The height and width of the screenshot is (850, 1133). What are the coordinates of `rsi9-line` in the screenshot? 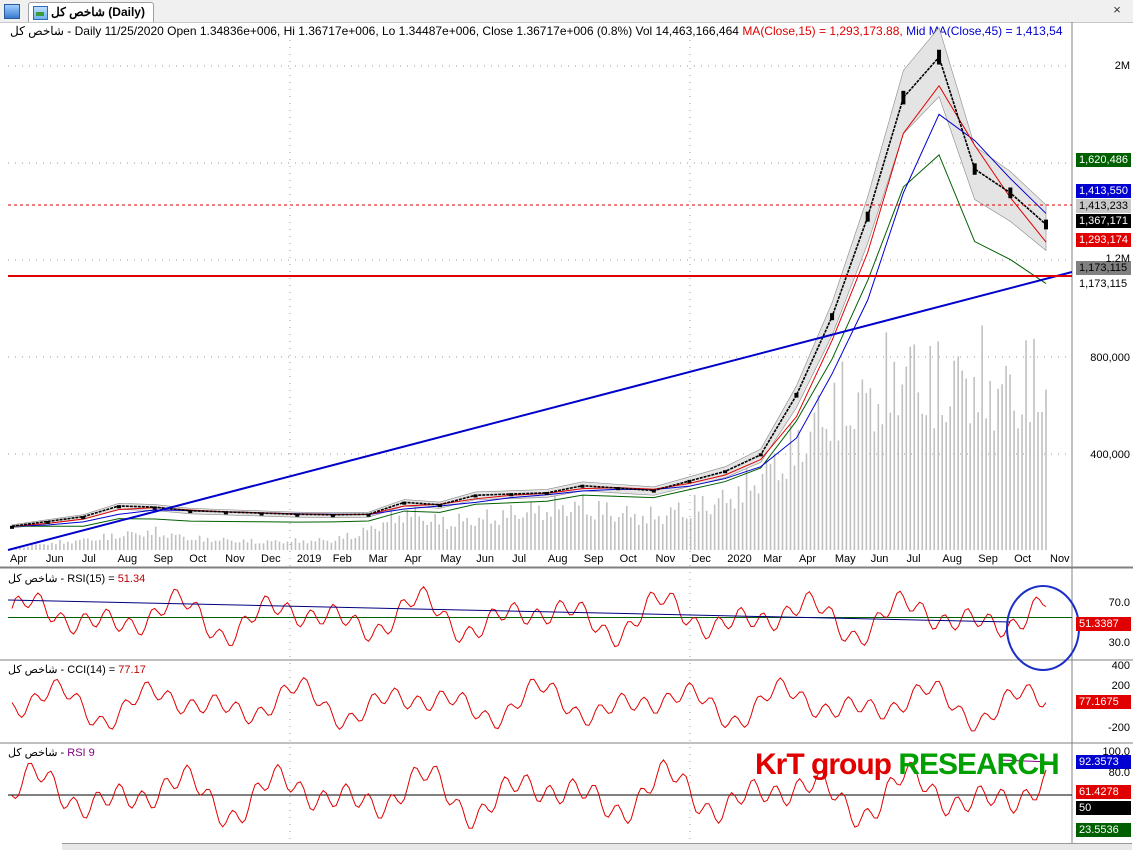 It's located at (529, 794).